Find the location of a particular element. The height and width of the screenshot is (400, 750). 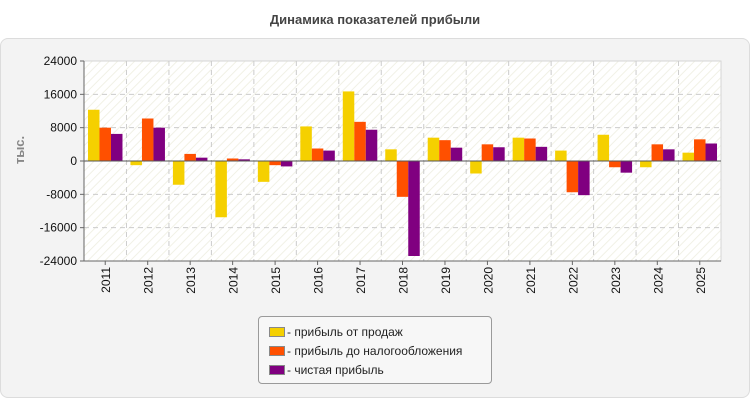

bar-net-profit-2024 is located at coordinates (669, 155).